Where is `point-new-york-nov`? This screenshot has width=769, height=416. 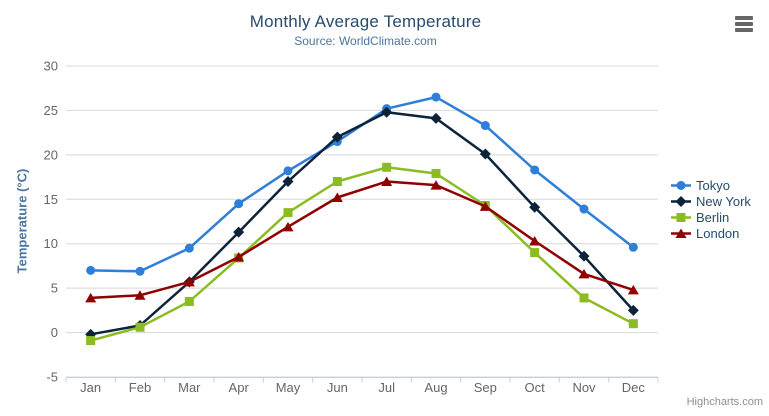
point-new-york-nov is located at coordinates (584, 256).